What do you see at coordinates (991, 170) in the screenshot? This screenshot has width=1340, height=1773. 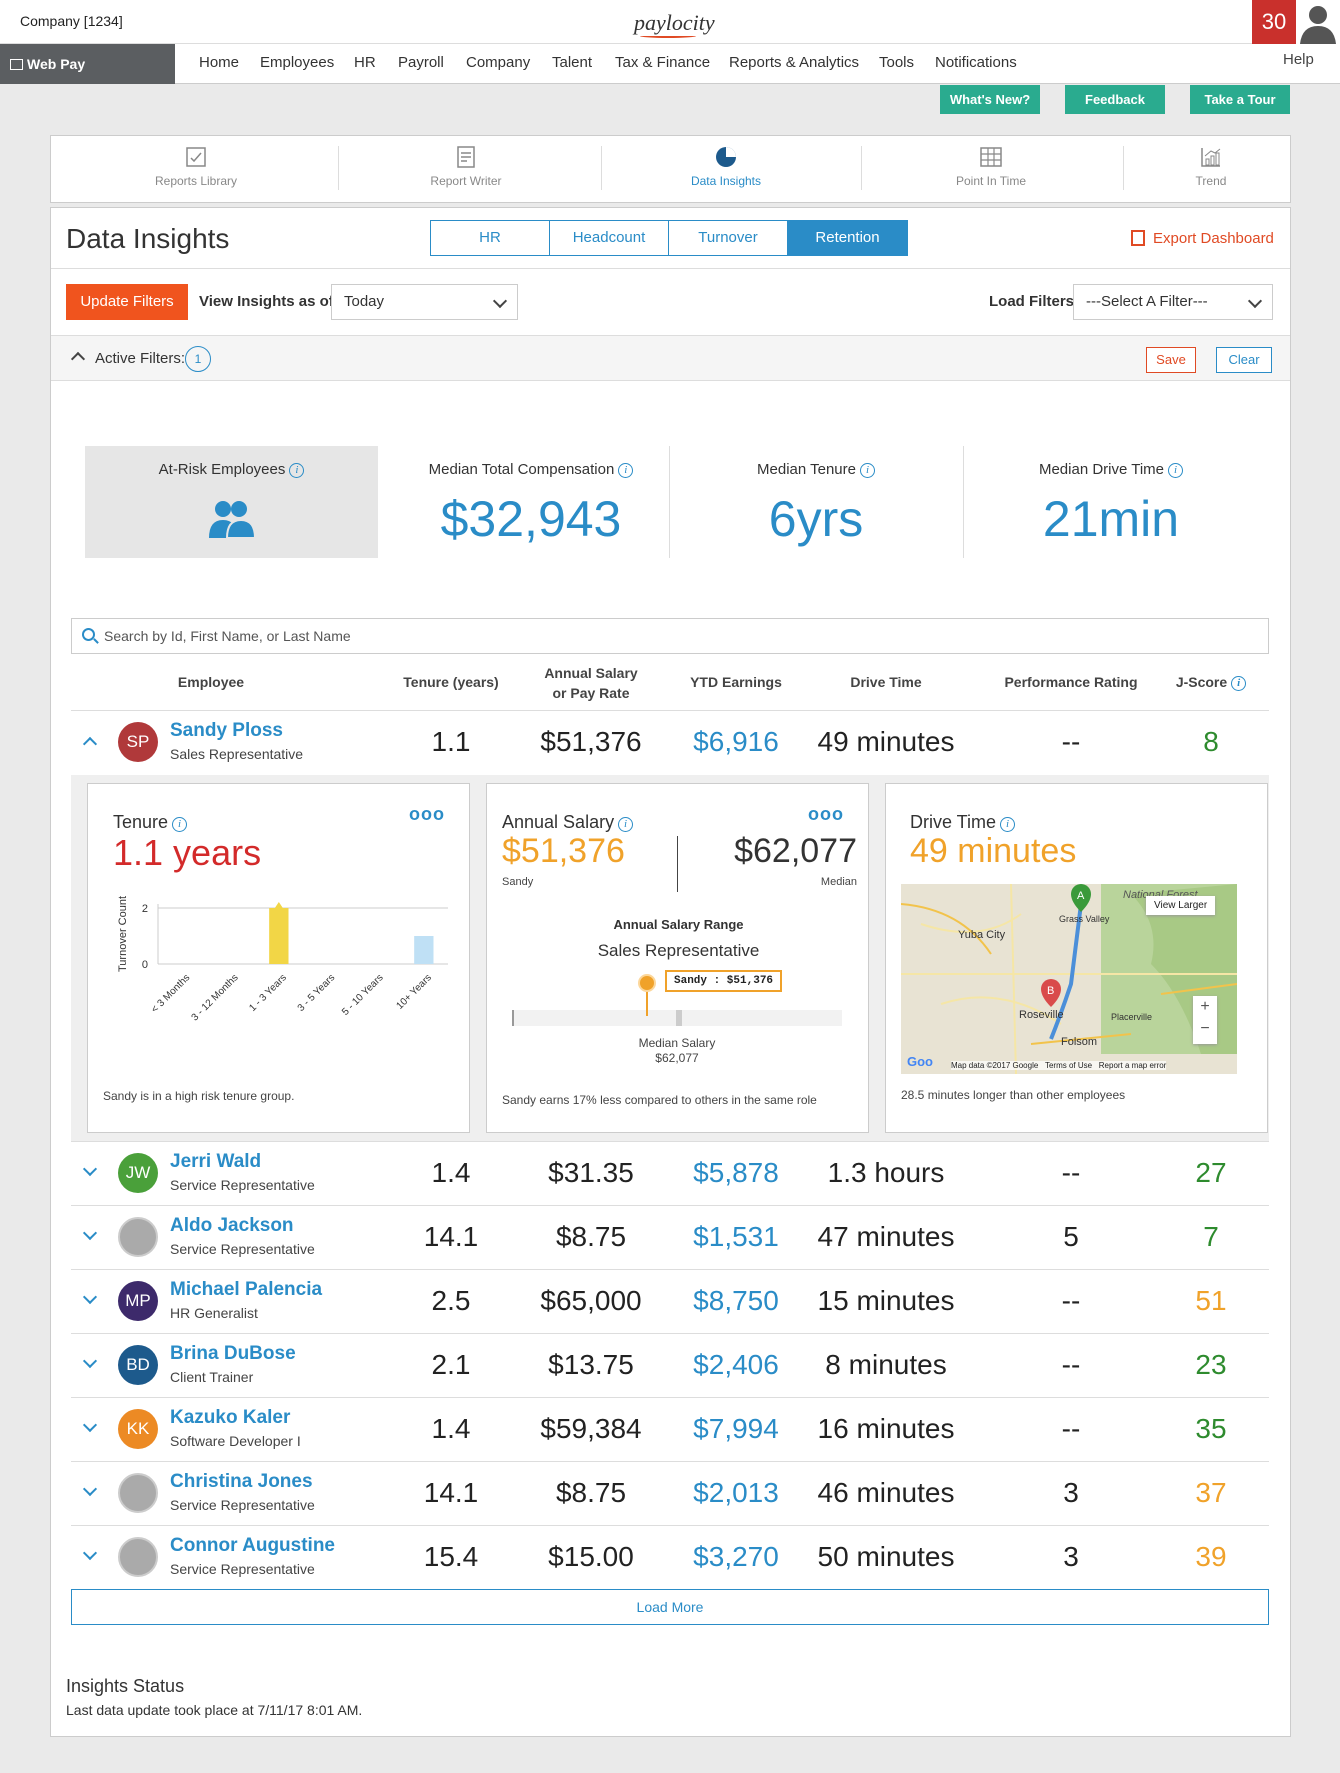 I see `tab-point-in-time: Point In Time` at bounding box center [991, 170].